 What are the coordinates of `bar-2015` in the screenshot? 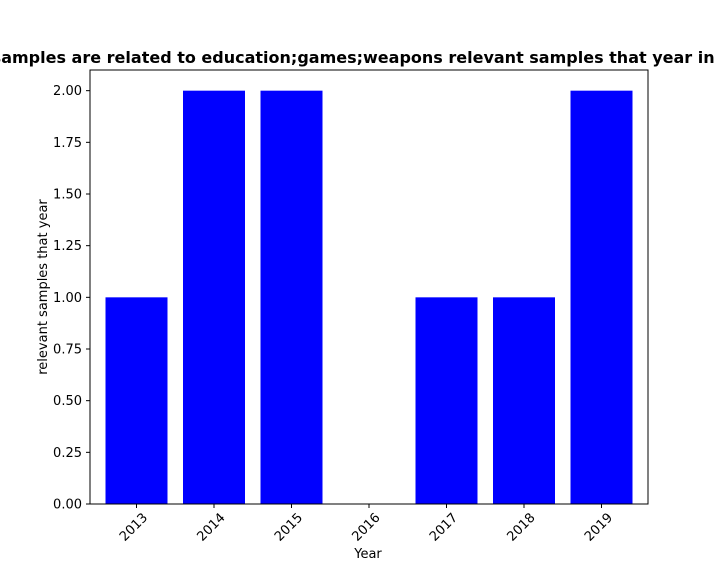 It's located at (291, 297).